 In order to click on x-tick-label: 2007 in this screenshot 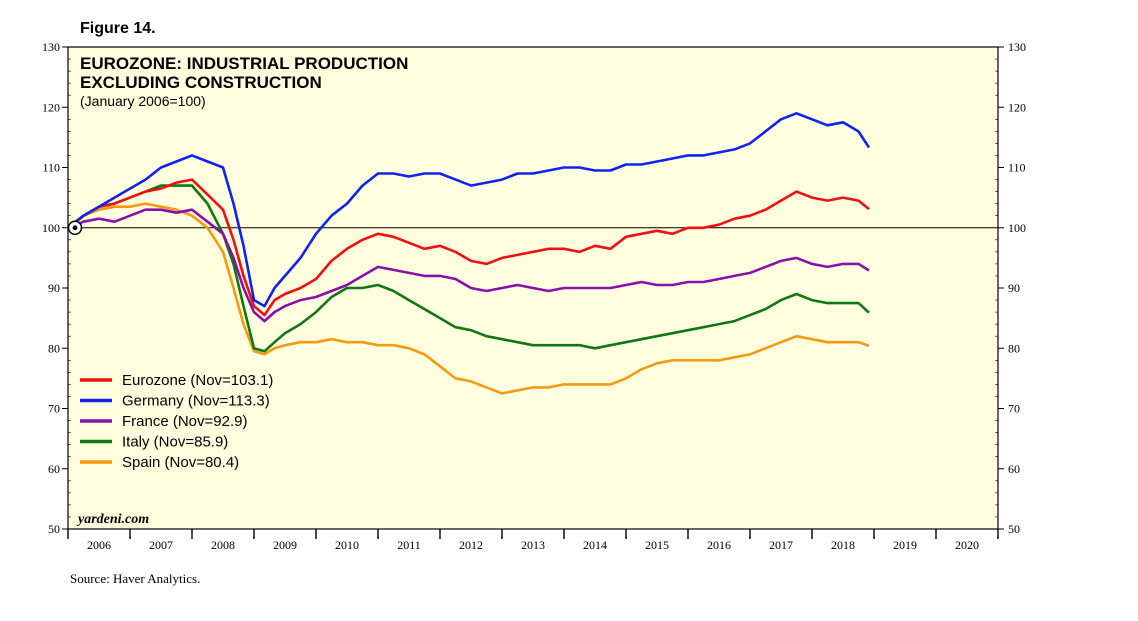, I will do `click(161, 545)`.